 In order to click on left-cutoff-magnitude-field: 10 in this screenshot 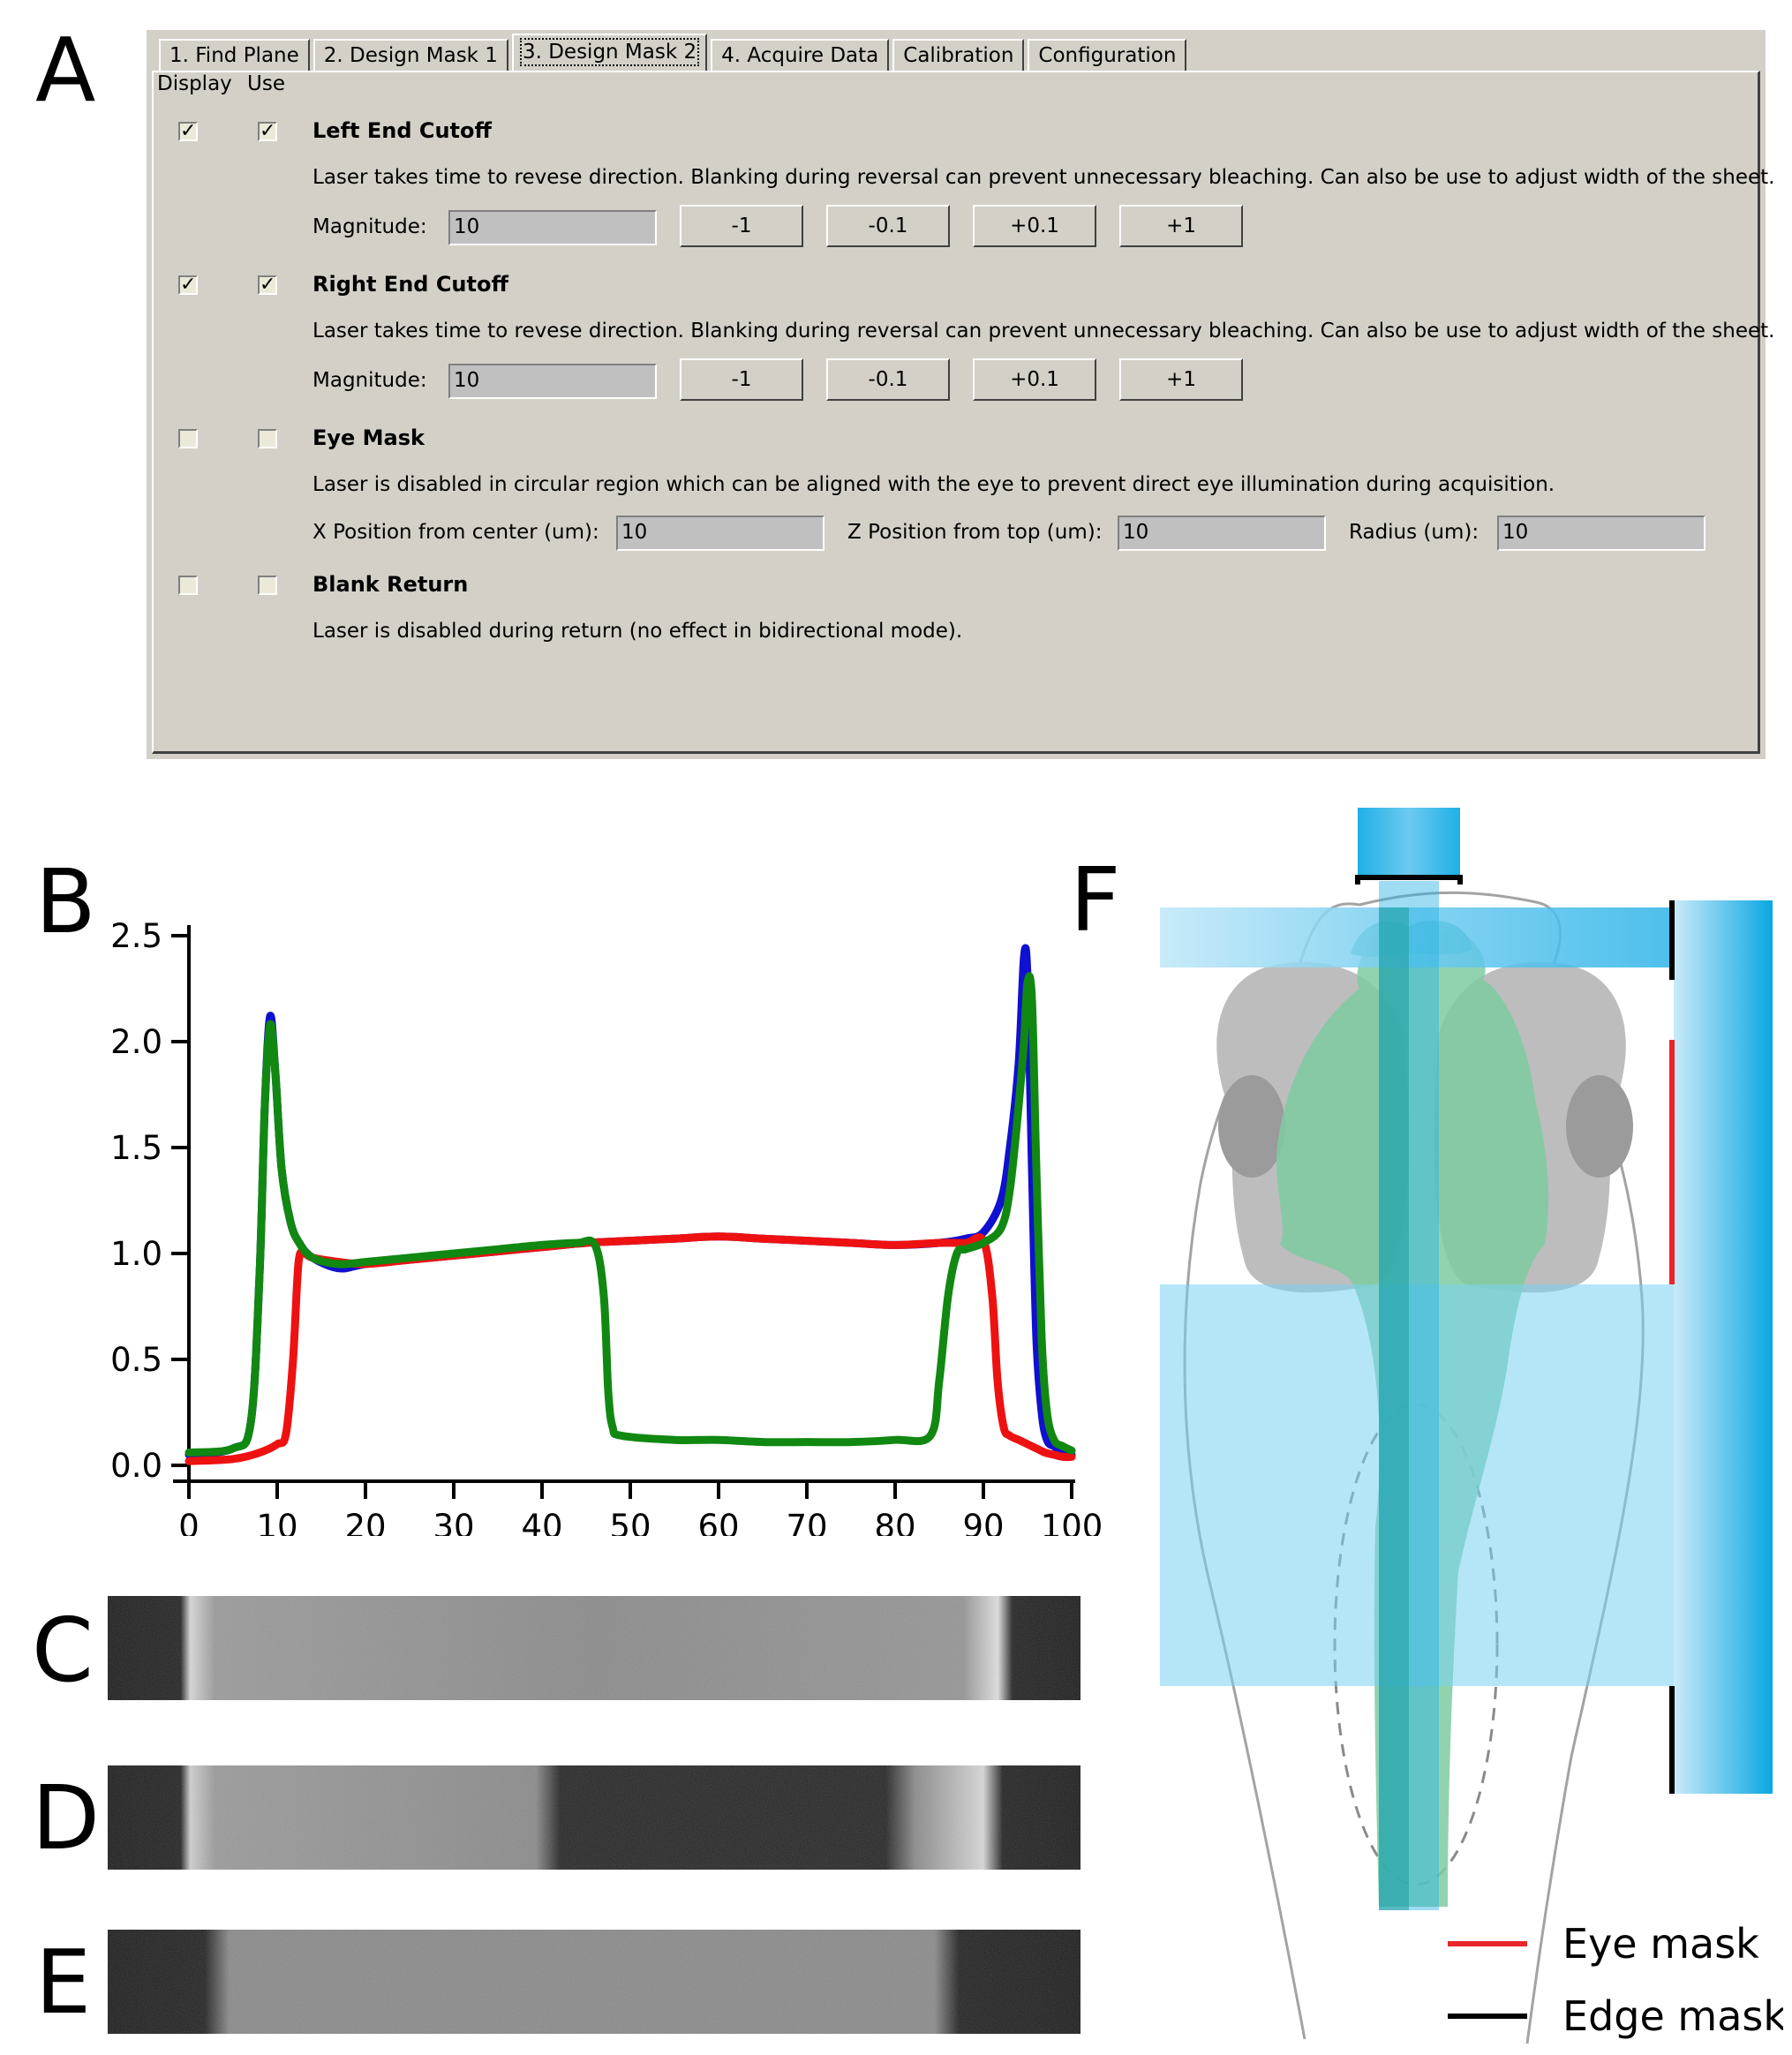, I will do `click(552, 227)`.